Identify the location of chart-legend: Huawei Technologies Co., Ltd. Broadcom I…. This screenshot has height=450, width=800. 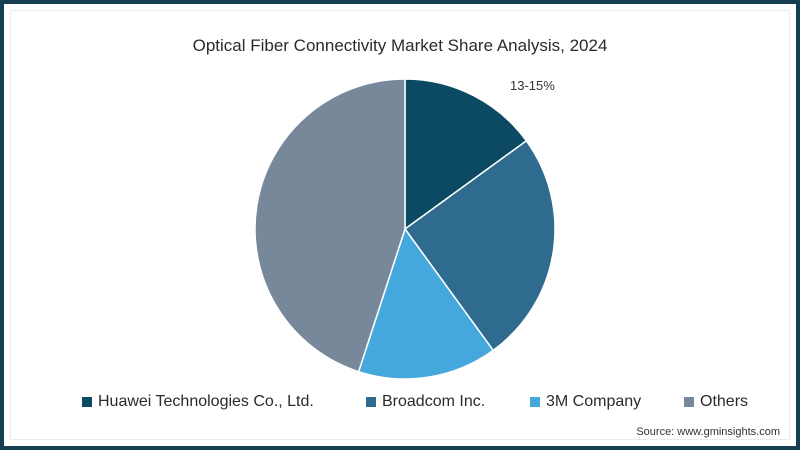
(400, 404).